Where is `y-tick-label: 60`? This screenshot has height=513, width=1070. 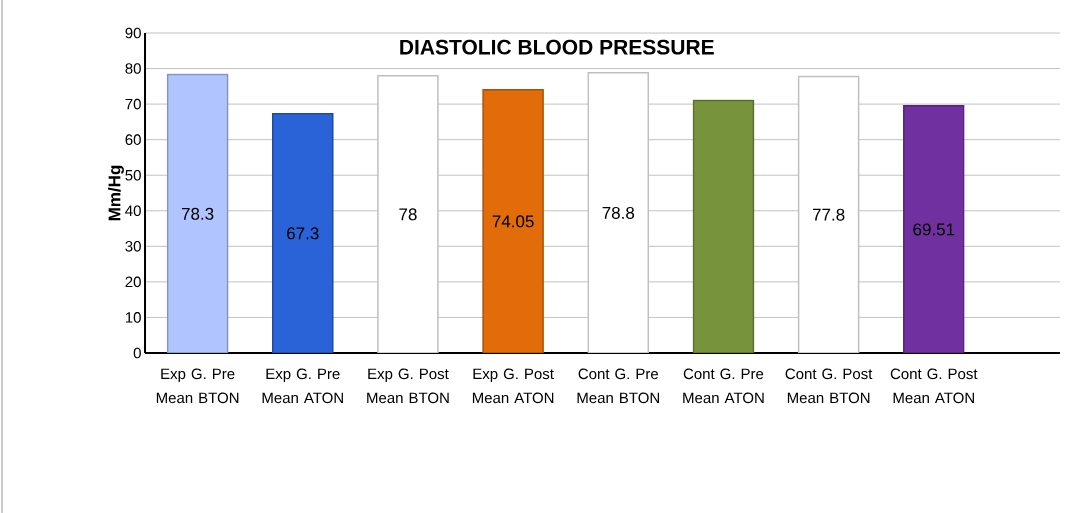 y-tick-label: 60 is located at coordinates (133, 139).